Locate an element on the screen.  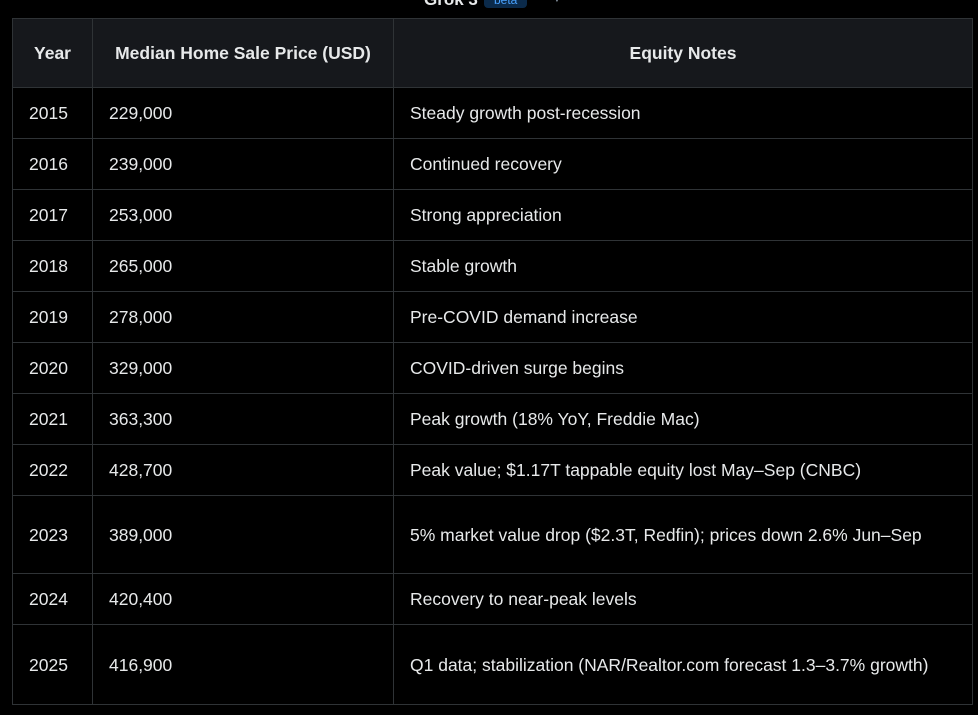
cell-price: 253,000 is located at coordinates (243, 215).